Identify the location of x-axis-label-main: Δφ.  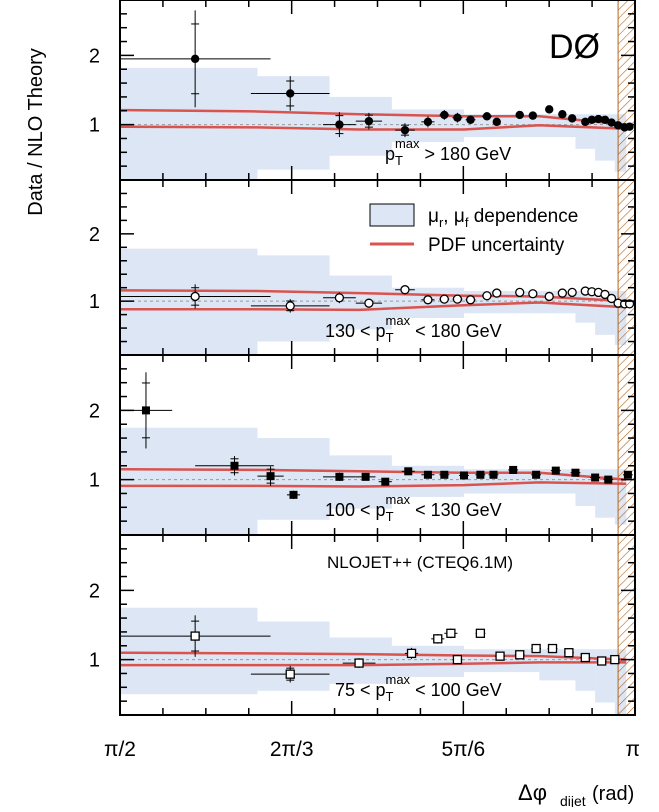
(532, 792).